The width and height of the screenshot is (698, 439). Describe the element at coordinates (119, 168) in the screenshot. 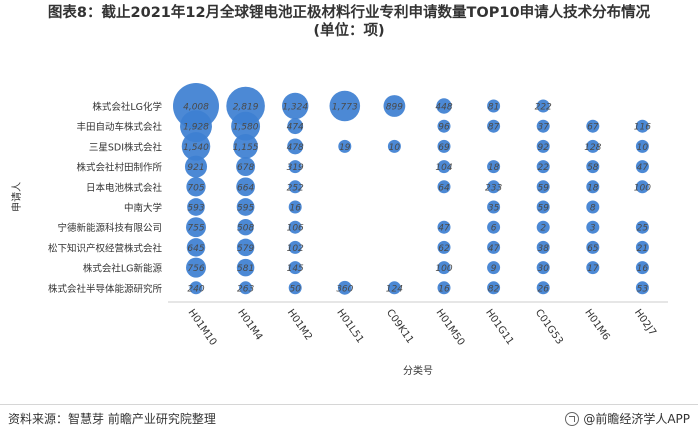

I see `y-tick-label: 株式会社村田制作所` at that location.